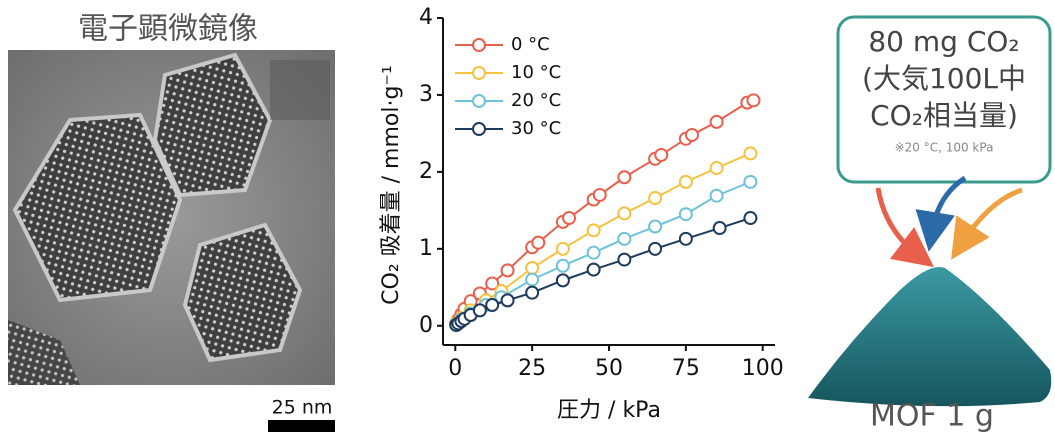  Describe the element at coordinates (932, 415) in the screenshot. I see `mof-label: MOF 1 g` at that location.